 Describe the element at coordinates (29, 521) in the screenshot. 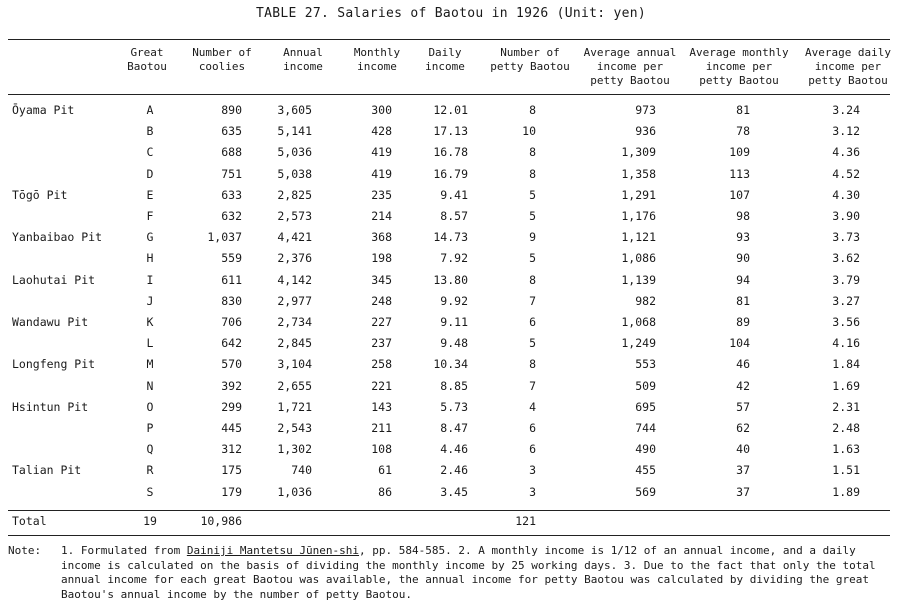

I see `total-label: Total` at that location.